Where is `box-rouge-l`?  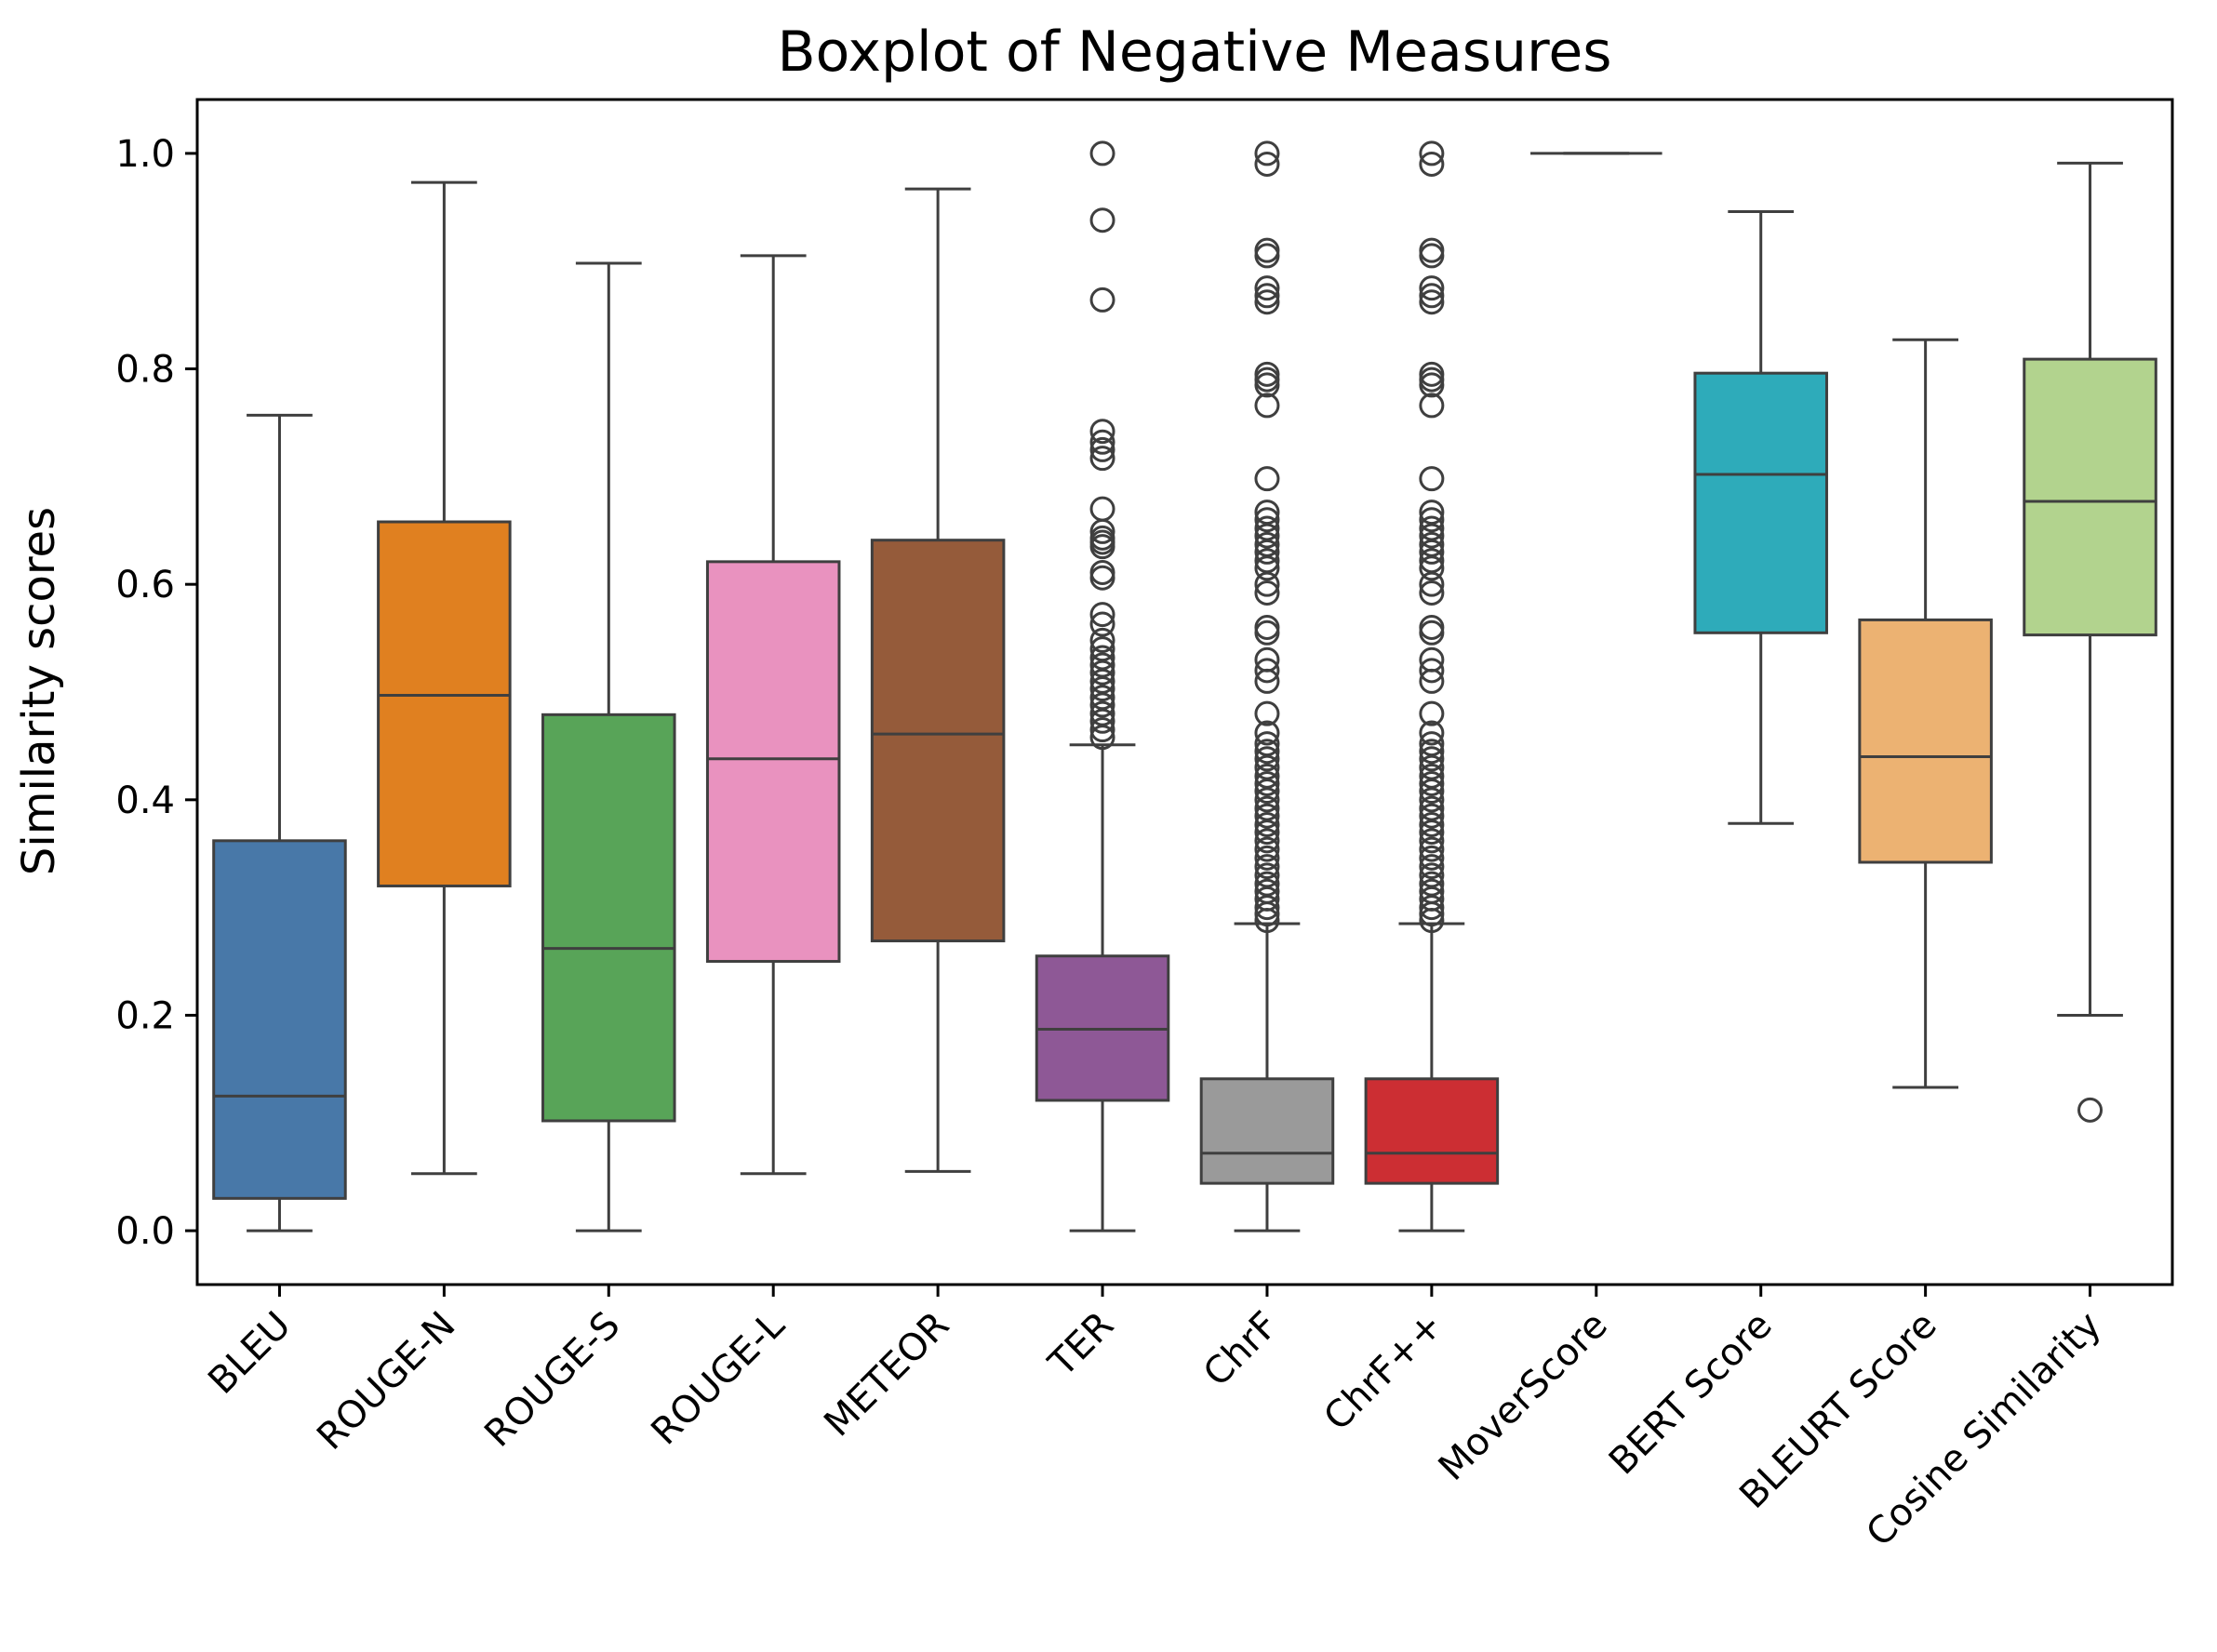
box-rouge-l is located at coordinates (773, 715).